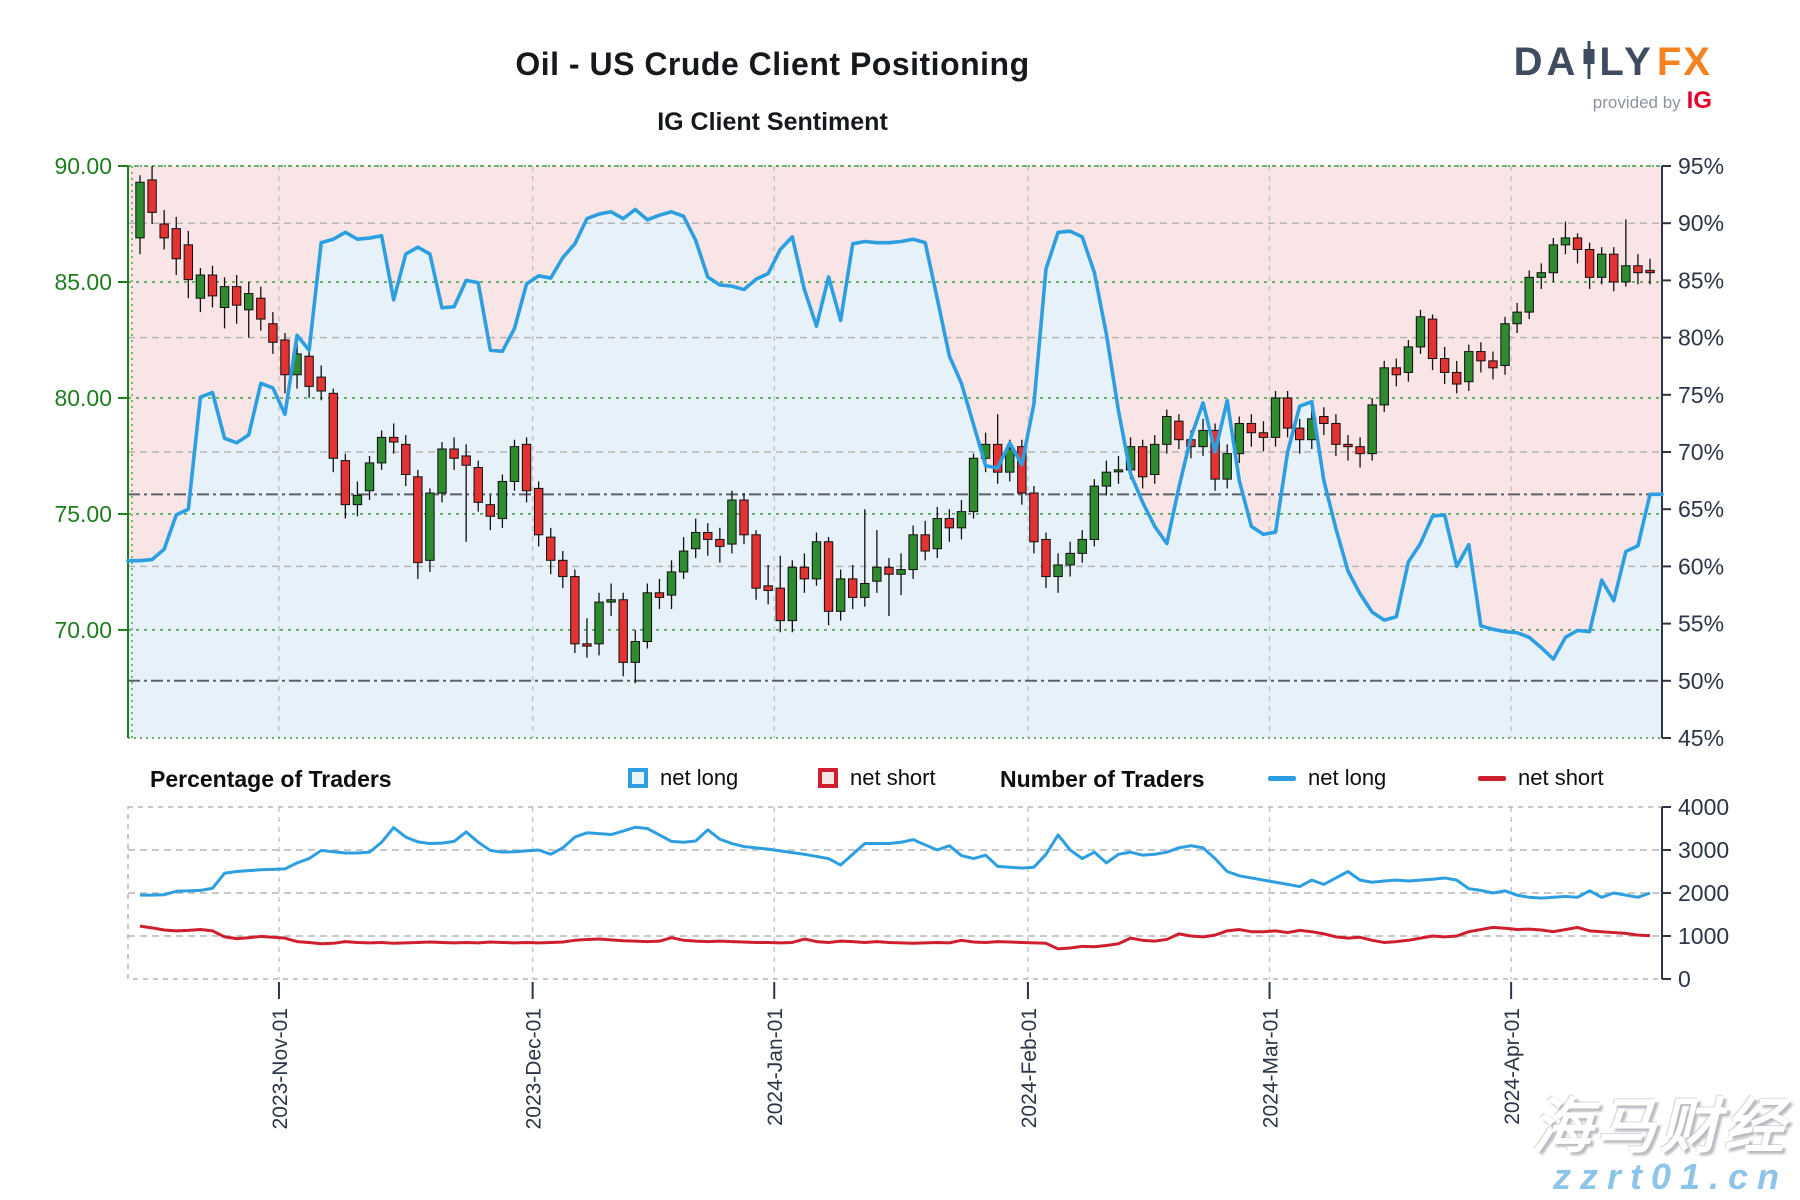 This screenshot has height=1200, width=1800. I want to click on candlestick-icon, so click(1589, 62).